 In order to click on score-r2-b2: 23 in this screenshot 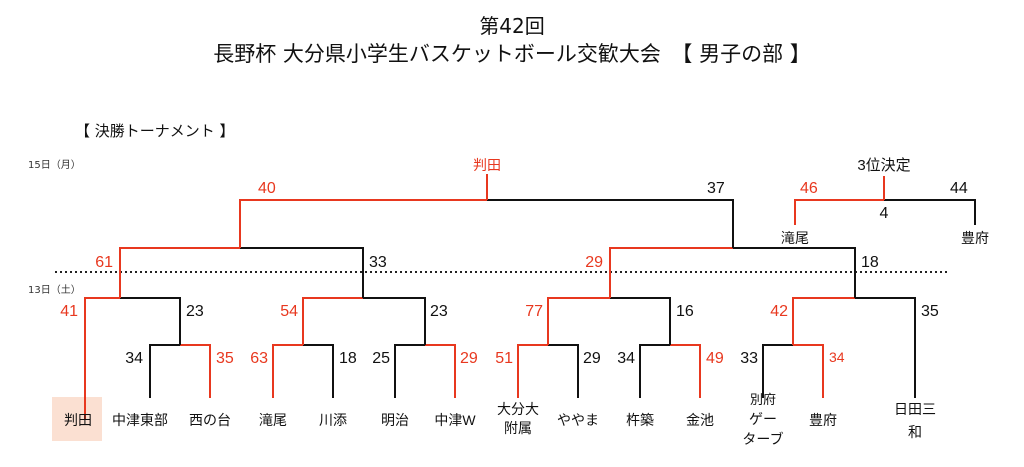, I will do `click(439, 311)`.